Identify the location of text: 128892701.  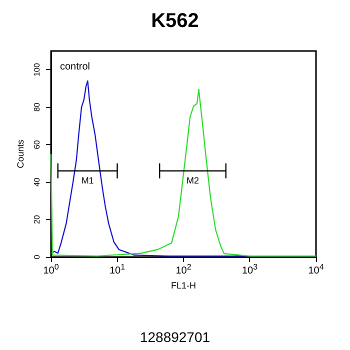
(175, 337).